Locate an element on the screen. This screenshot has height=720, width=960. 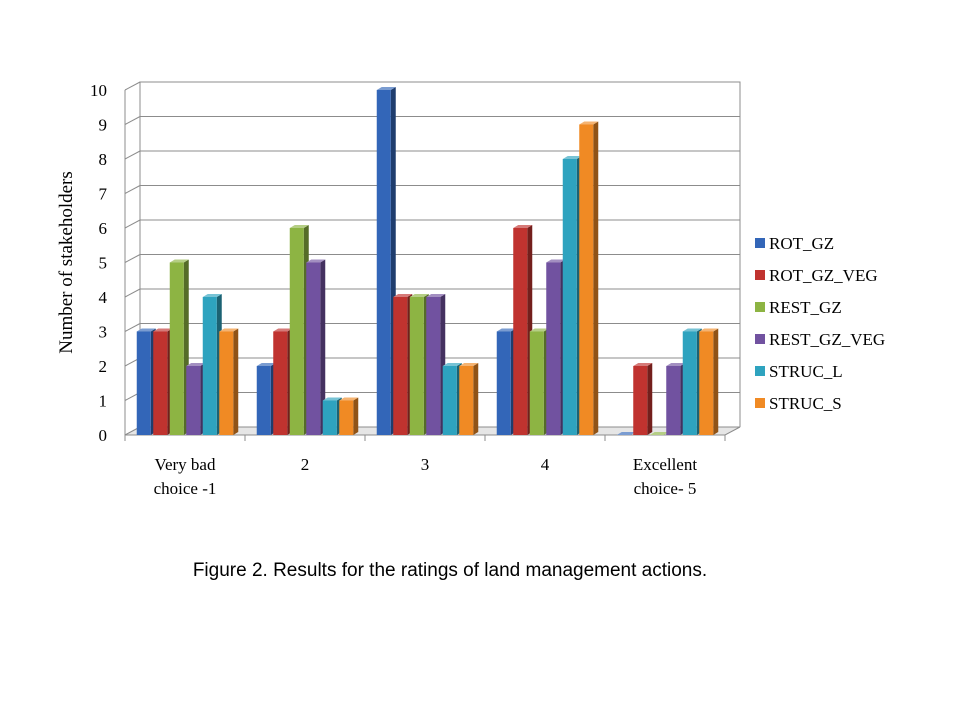
y-axis-title: Number of stakeholders is located at coordinates (66, 262).